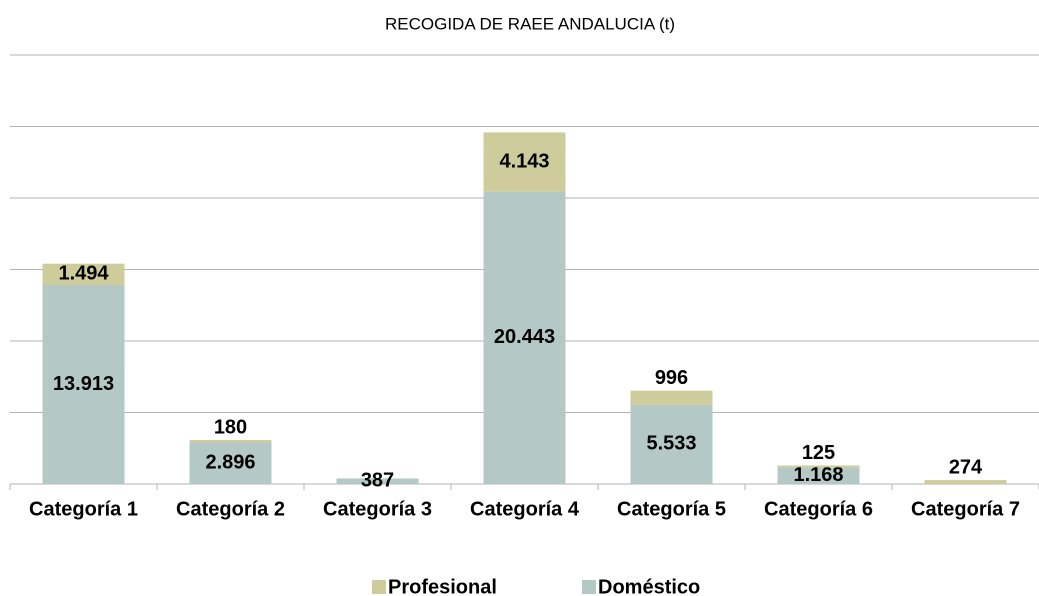 Image resolution: width=1039 pixels, height=596 pixels. What do you see at coordinates (442, 586) in the screenshot?
I see `legend-label: Profesional` at bounding box center [442, 586].